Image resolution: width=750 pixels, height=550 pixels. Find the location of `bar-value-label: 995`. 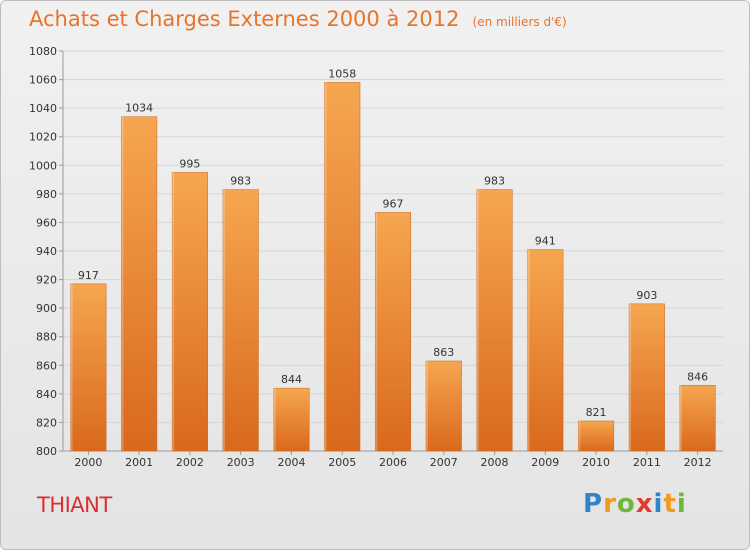

bar-value-label: 995 is located at coordinates (189, 163).